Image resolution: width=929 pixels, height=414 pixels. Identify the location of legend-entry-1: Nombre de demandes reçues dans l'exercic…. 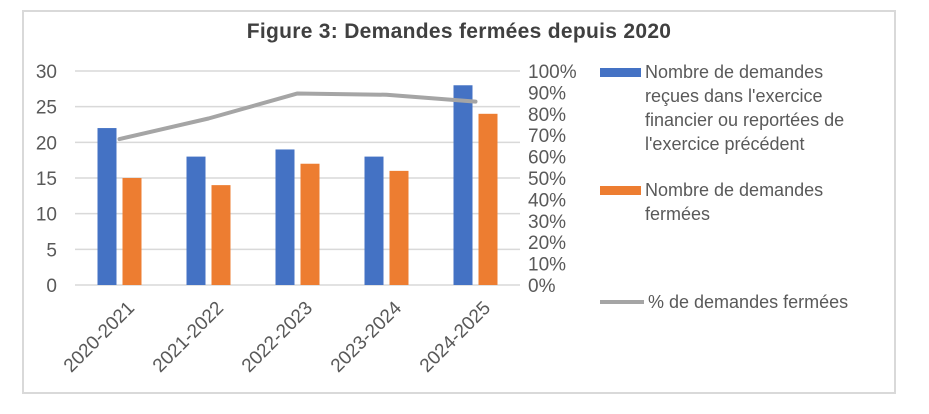
(735, 108).